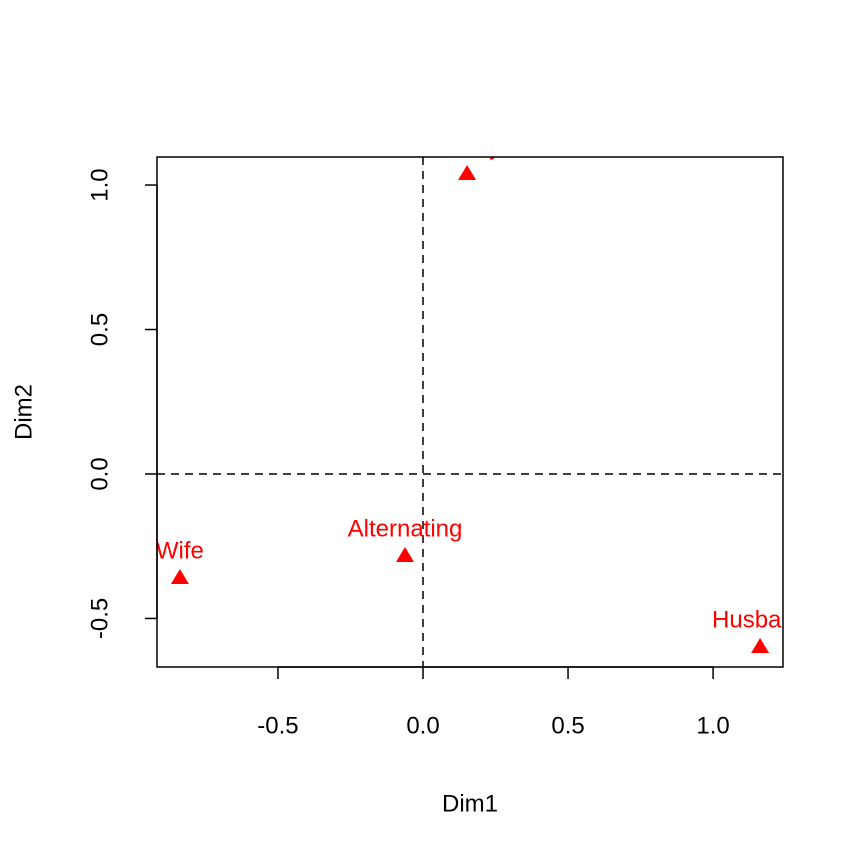  I want to click on x-tick-label: 0.0, so click(422, 725).